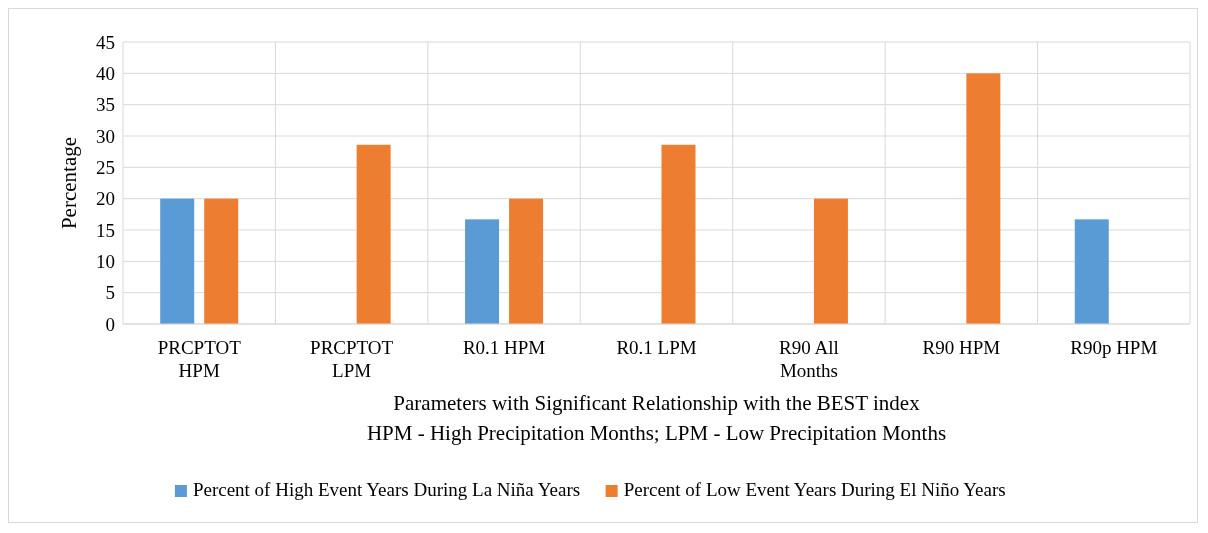  Describe the element at coordinates (105, 230) in the screenshot. I see `y-tick-label: 15` at that location.